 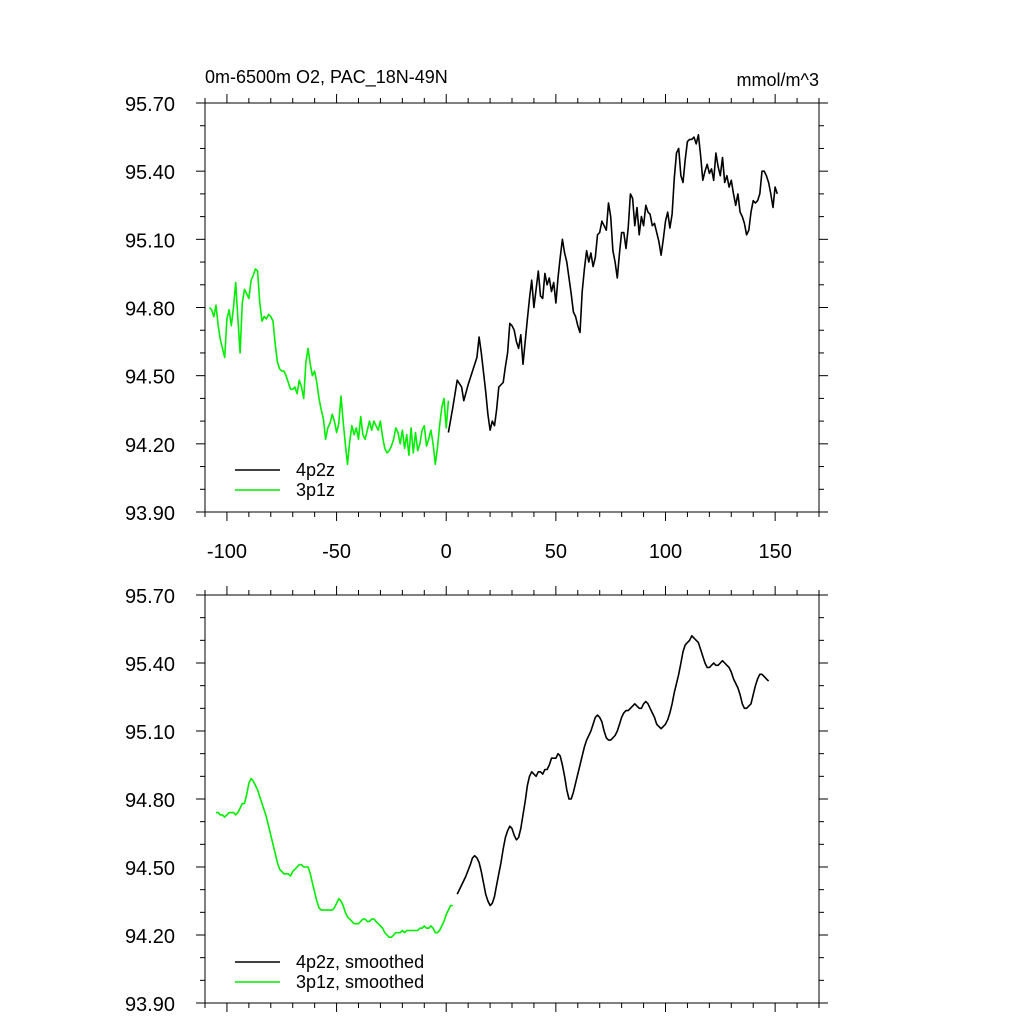 I want to click on legend-label: 3p1z, so click(x=315, y=490).